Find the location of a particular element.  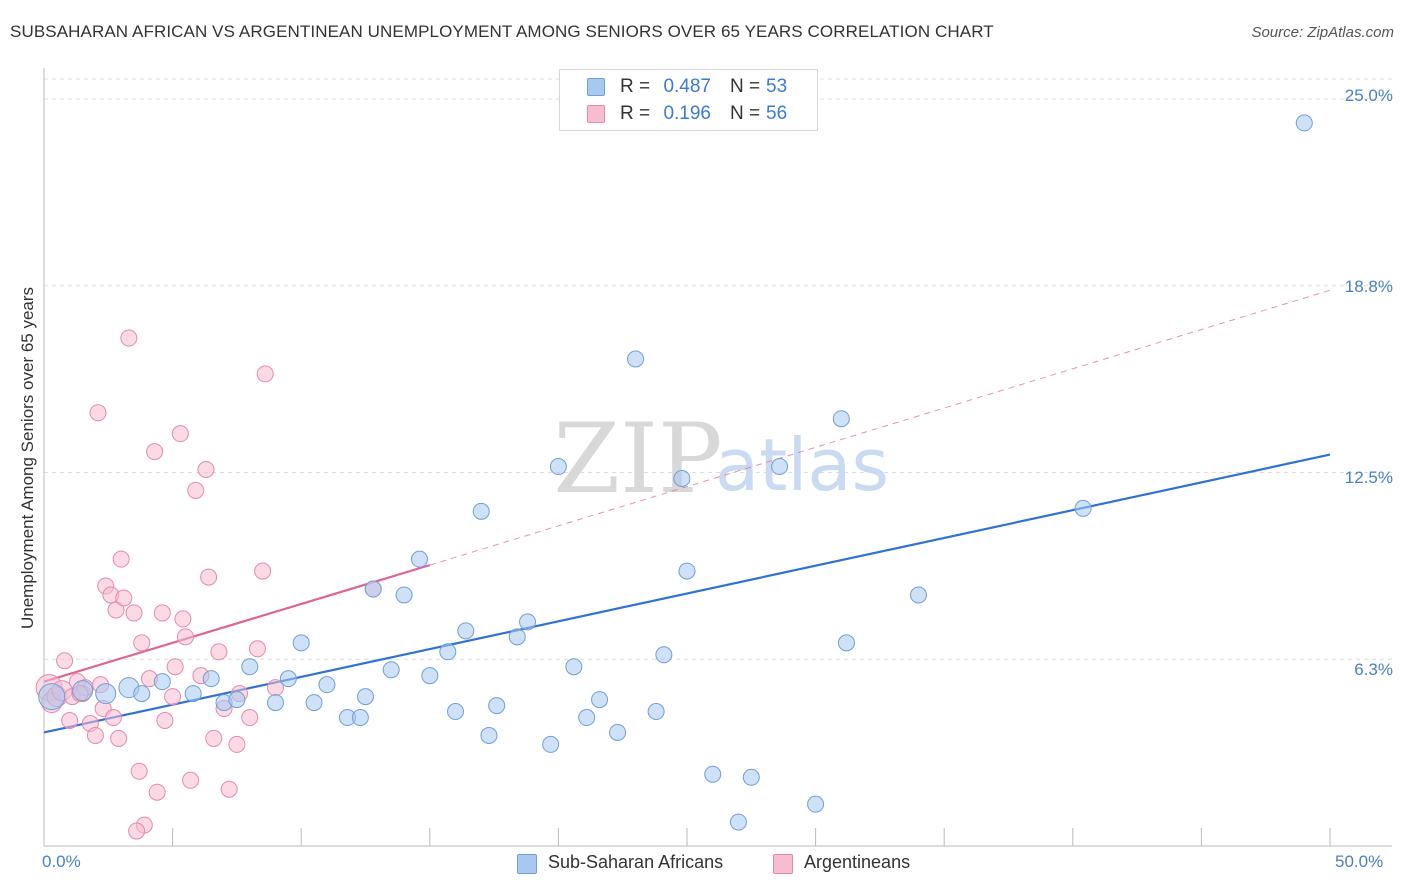

legend-r-value: 0.196 is located at coordinates (687, 113).